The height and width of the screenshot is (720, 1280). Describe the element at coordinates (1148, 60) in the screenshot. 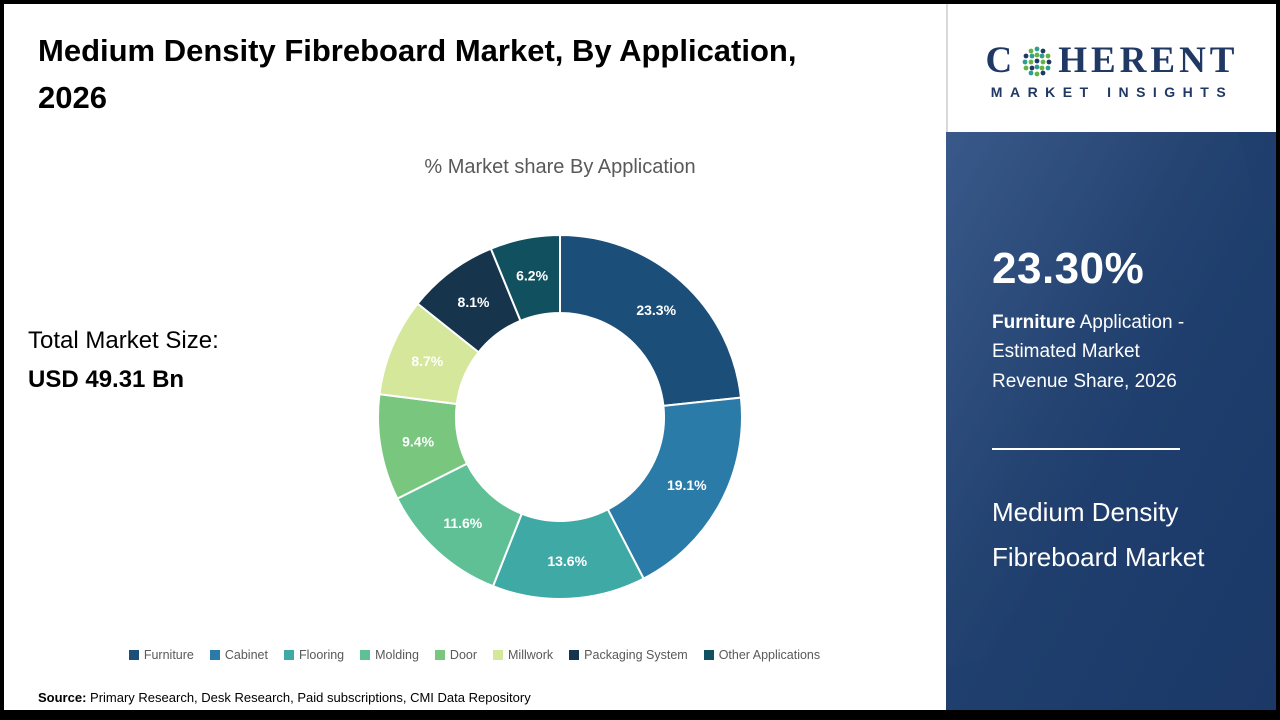

I see `logo-text-suffix: HERENT` at that location.